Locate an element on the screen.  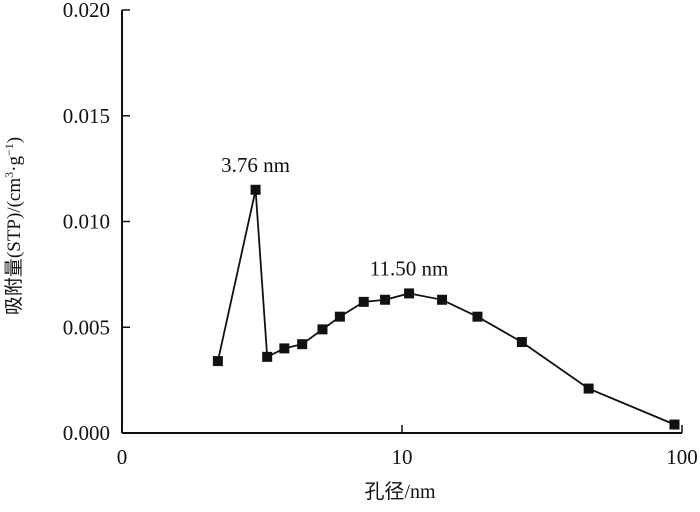
annotations: 3.76 nm 11.50 nm is located at coordinates (334, 217).